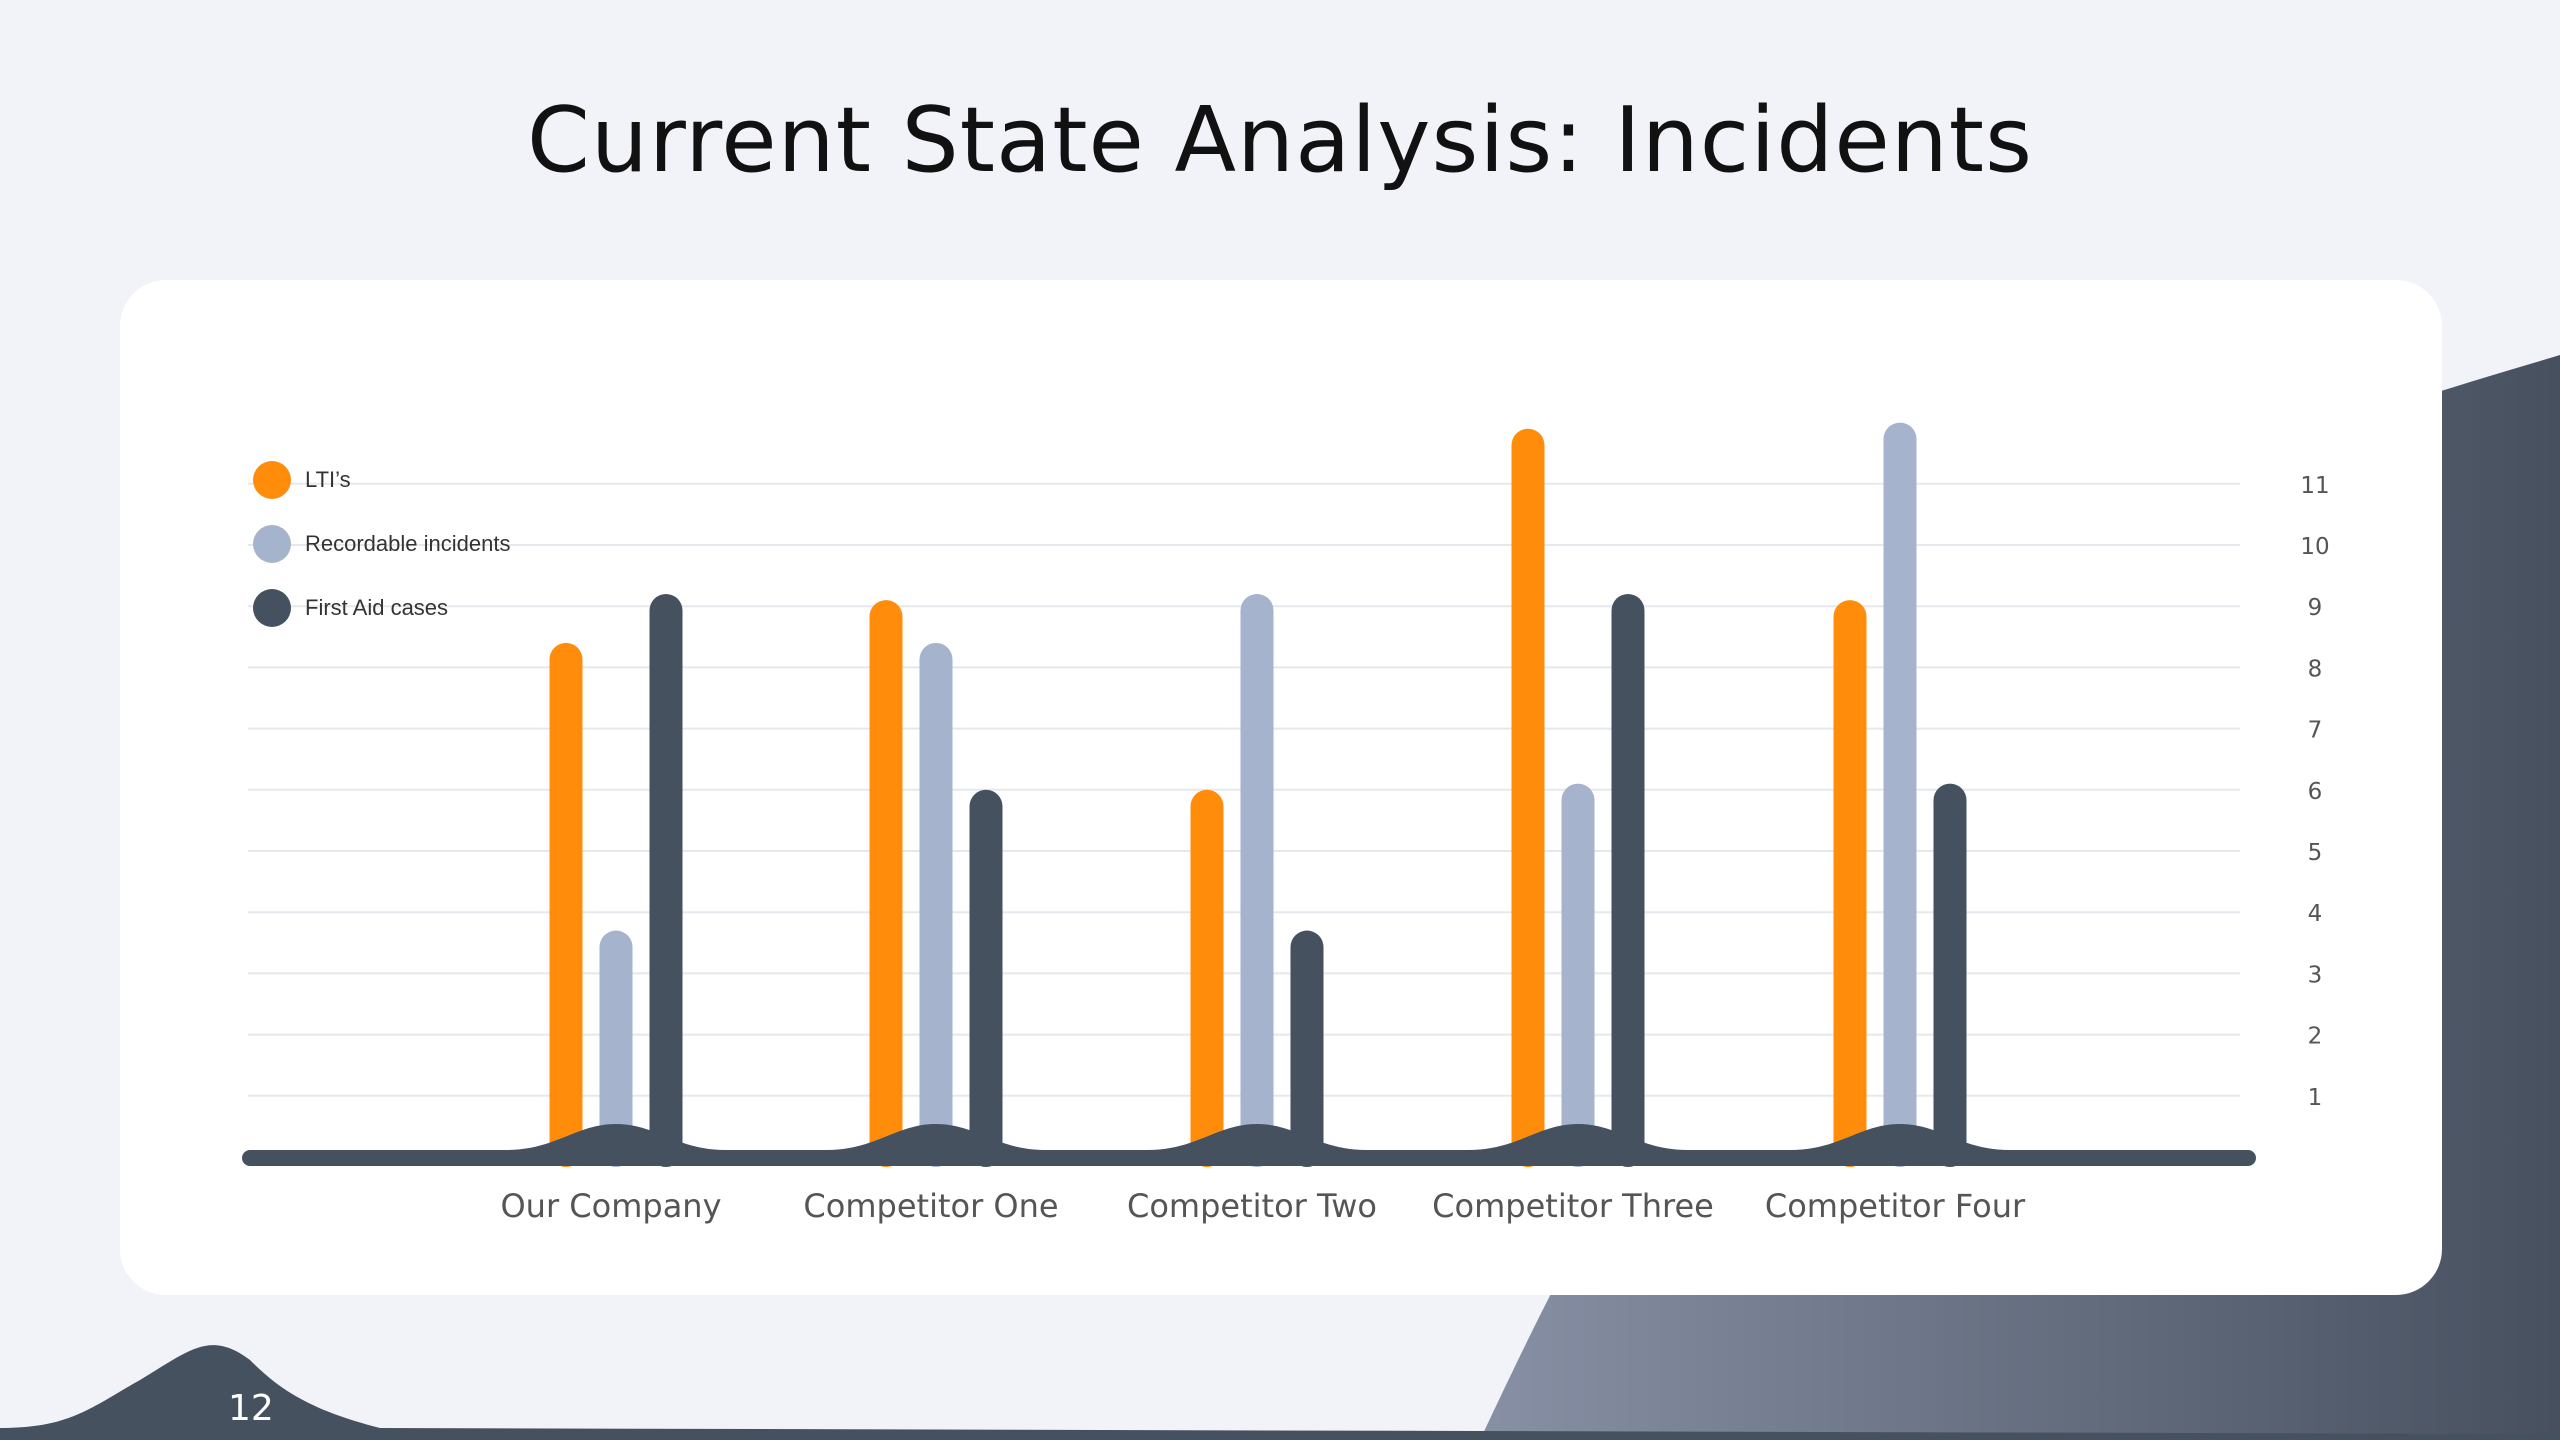  I want to click on bar-competitor-four-first-aid-cases, so click(1950, 975).